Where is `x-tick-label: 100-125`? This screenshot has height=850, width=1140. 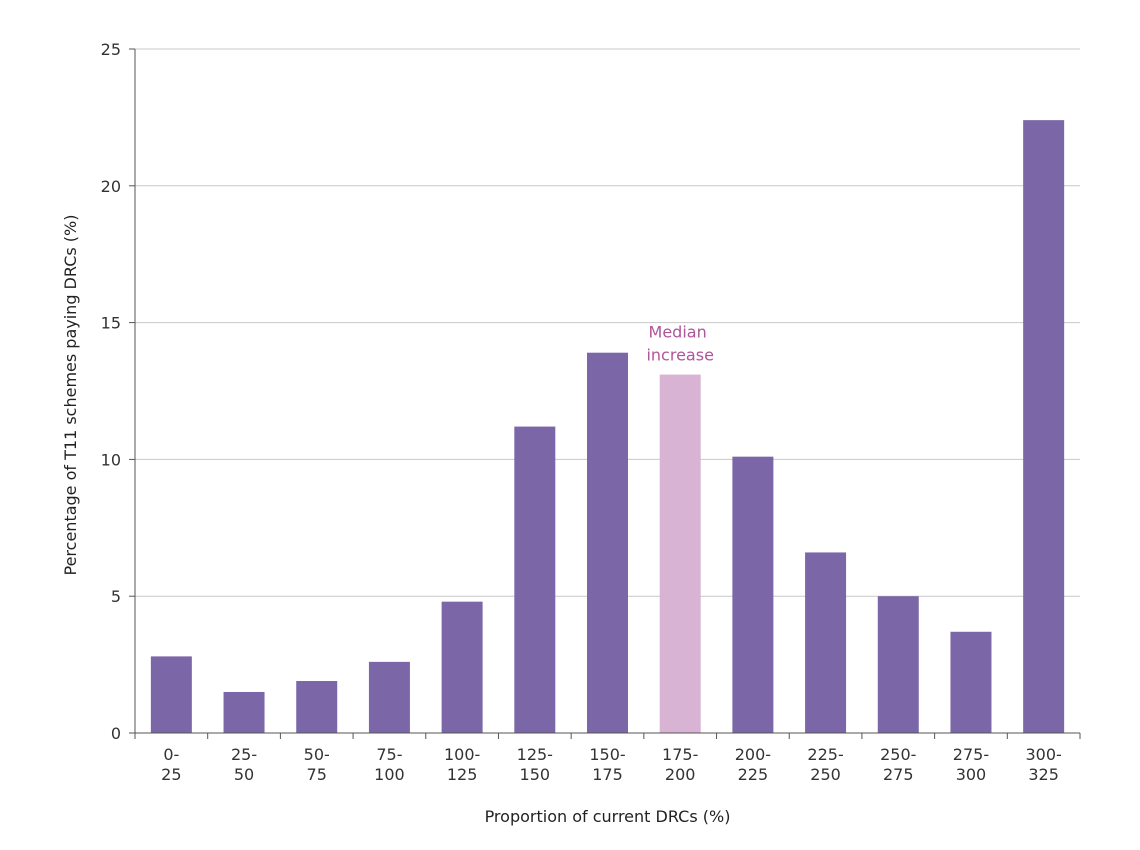 x-tick-label: 100-125 is located at coordinates (462, 764).